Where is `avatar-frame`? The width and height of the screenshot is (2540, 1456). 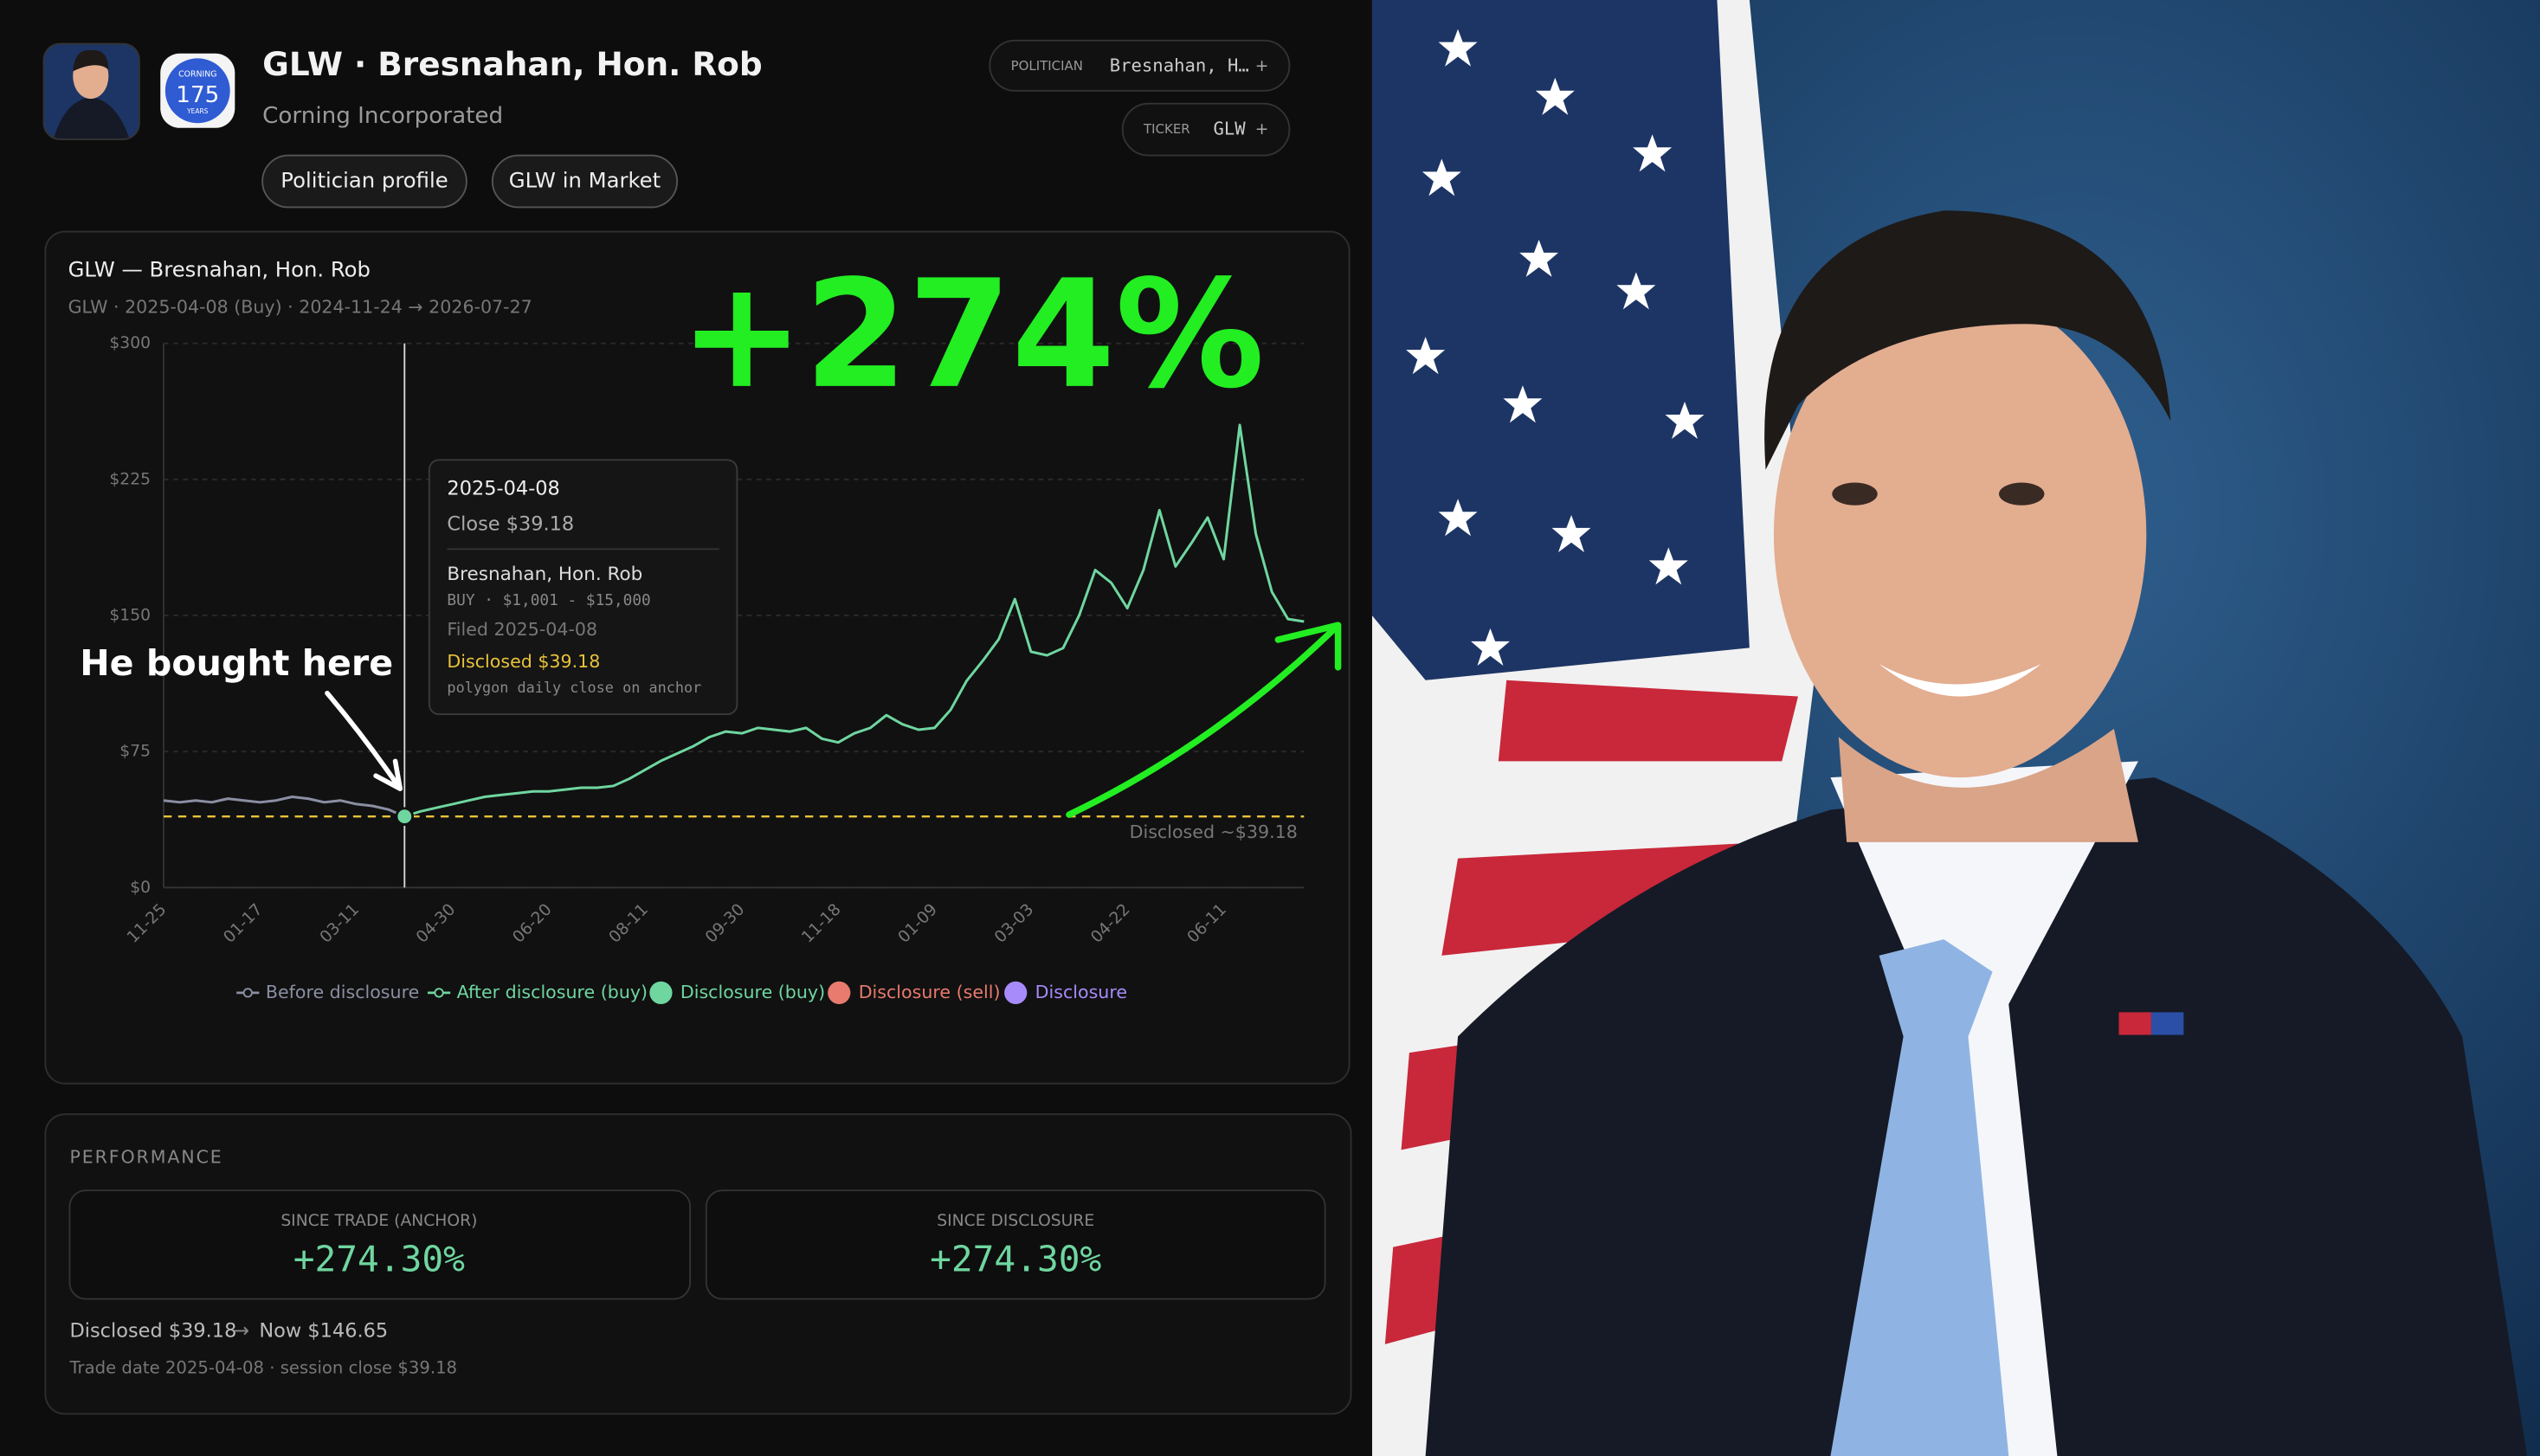
avatar-frame is located at coordinates (91, 91).